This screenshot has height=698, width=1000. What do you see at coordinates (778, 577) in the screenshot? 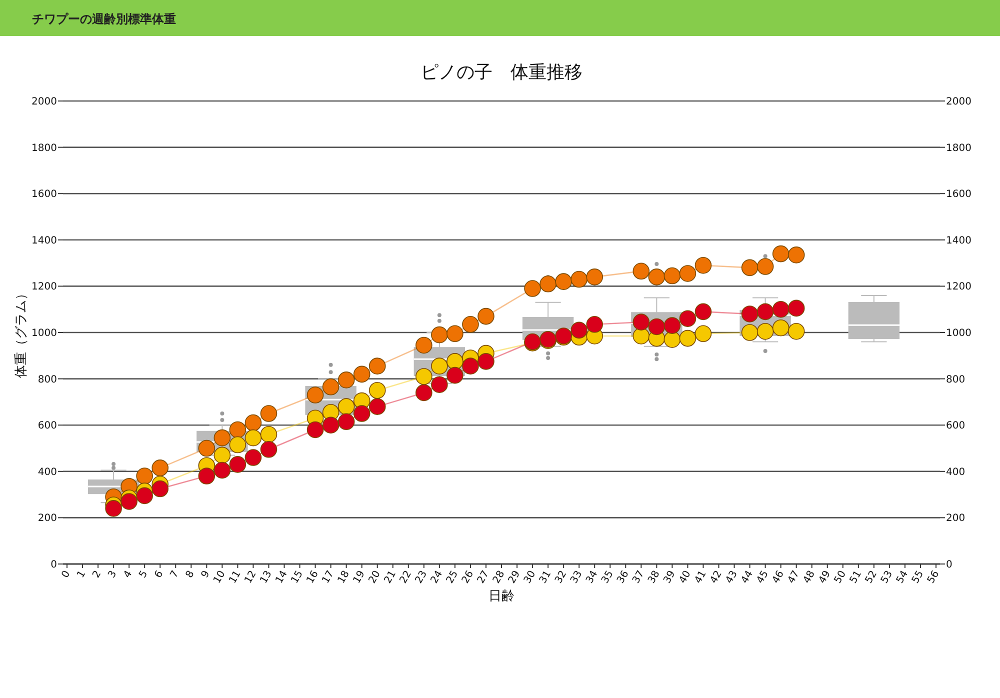
I see `x-tick-label: 46` at bounding box center [778, 577].